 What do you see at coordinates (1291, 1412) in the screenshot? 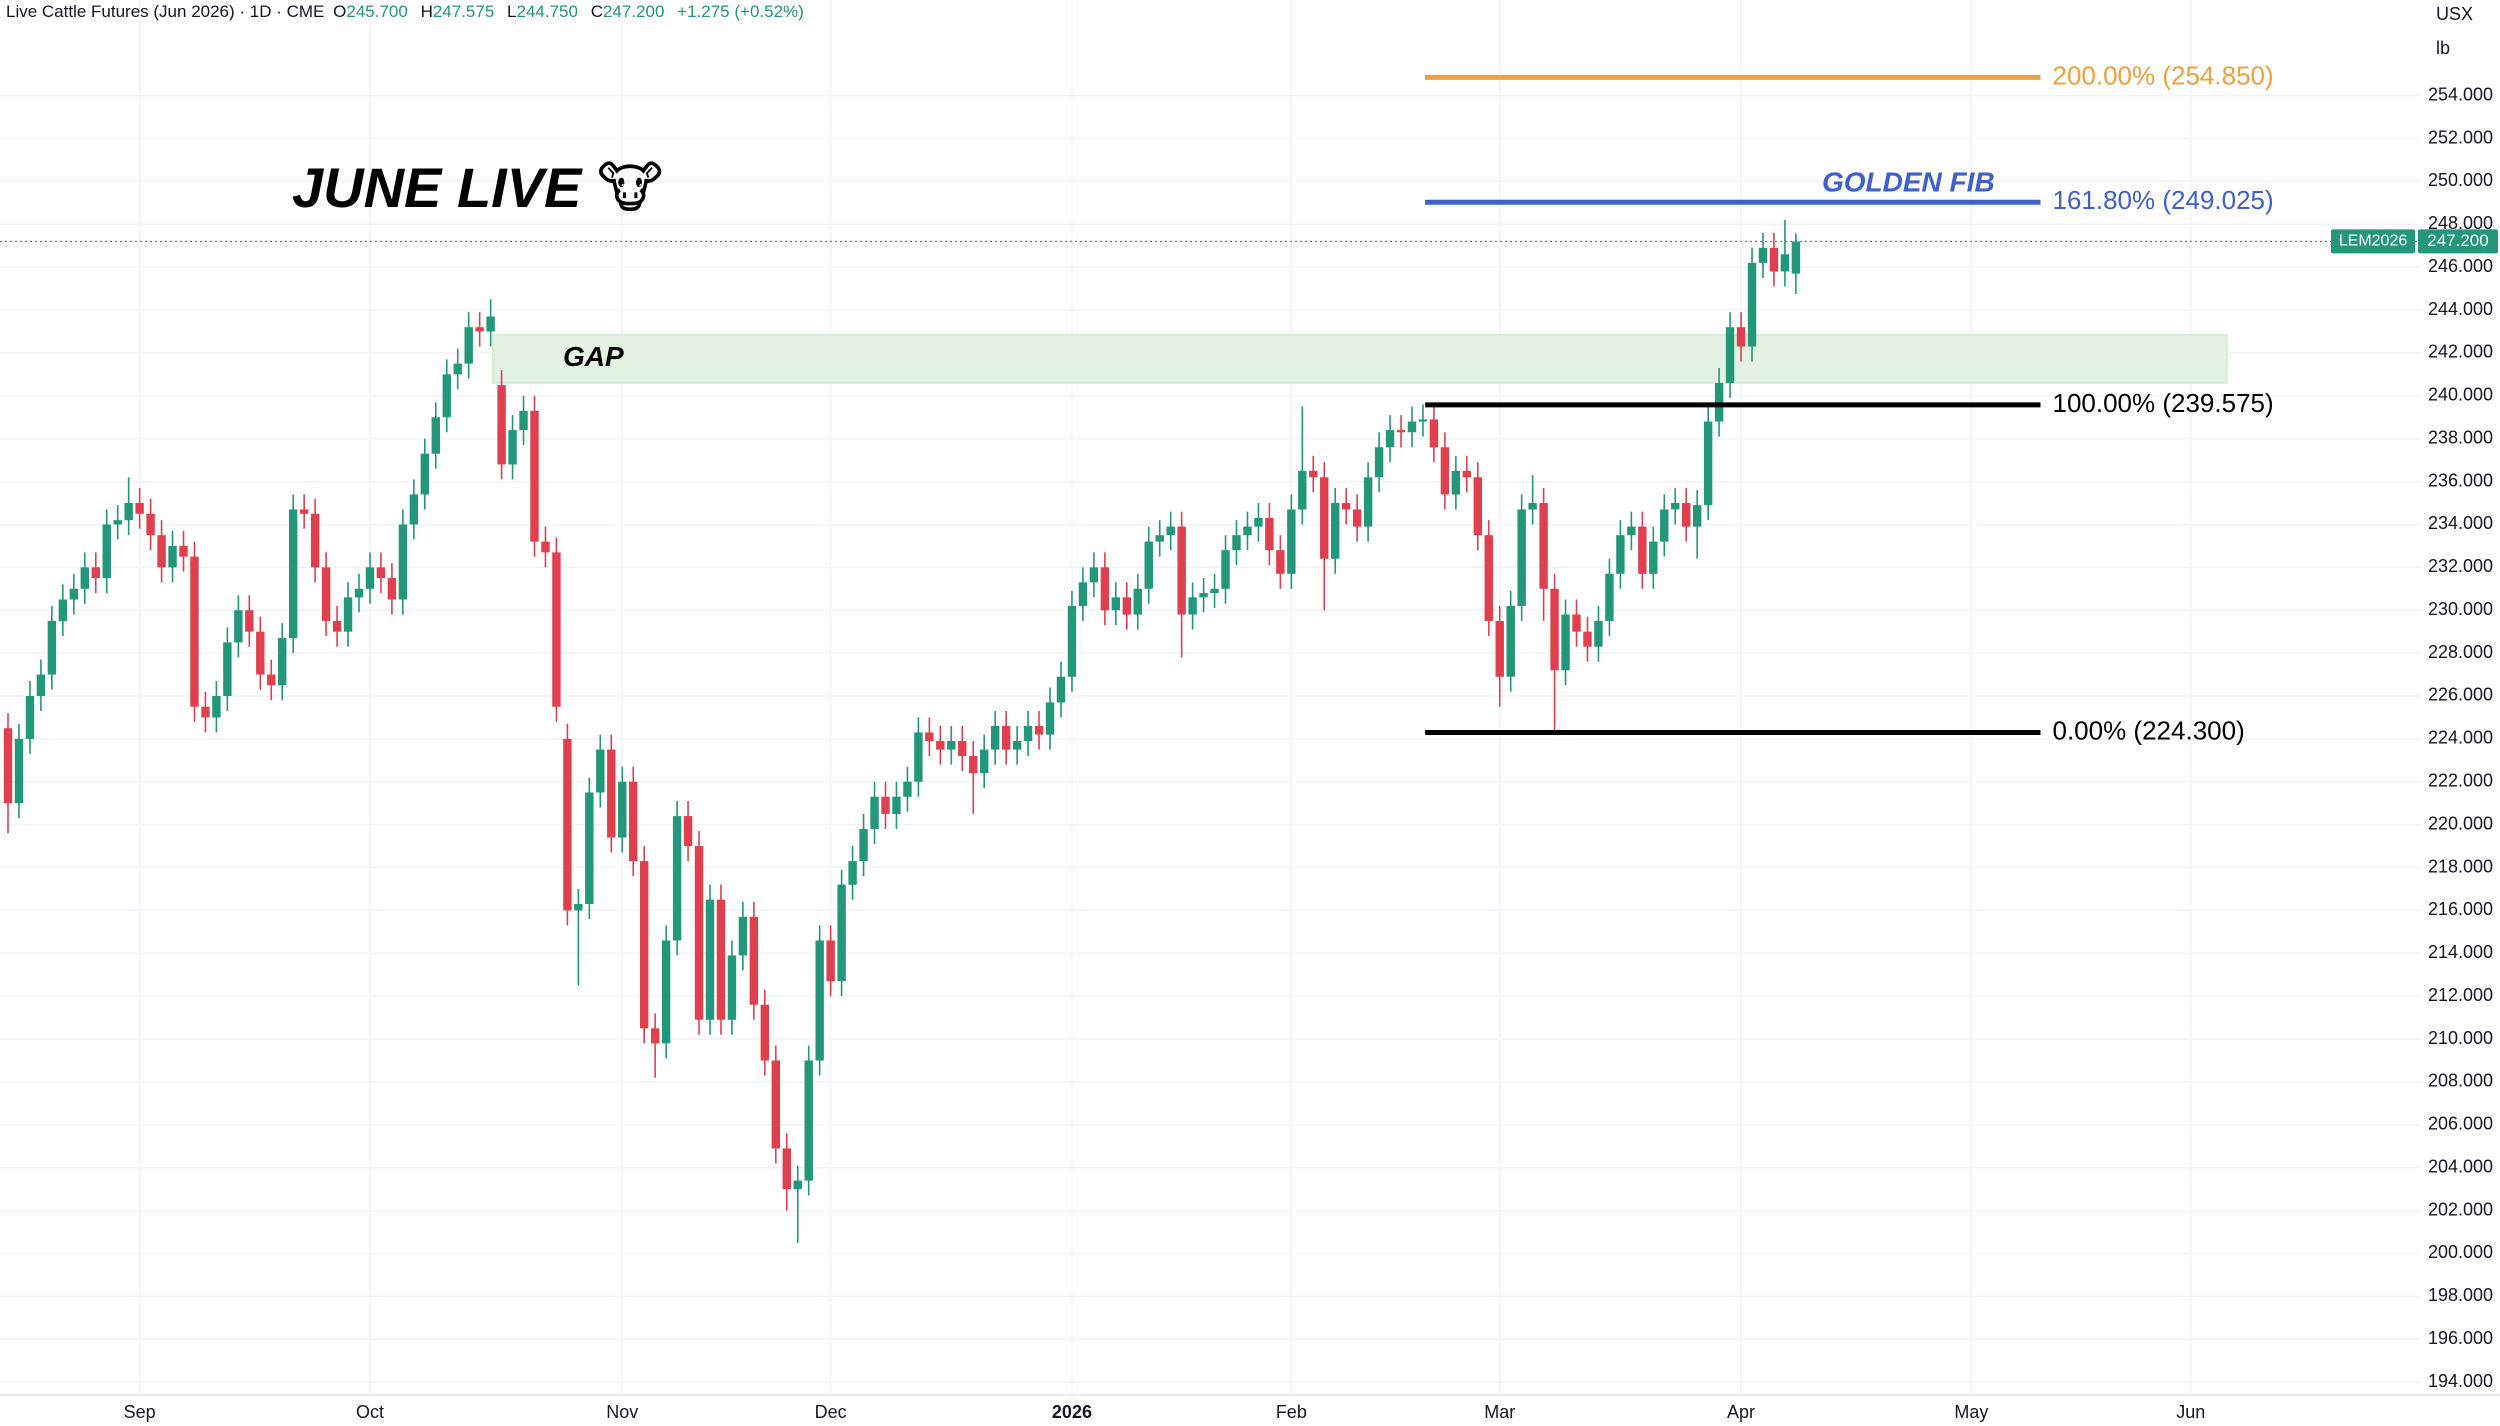
I see `x-tick-label: Feb` at bounding box center [1291, 1412].